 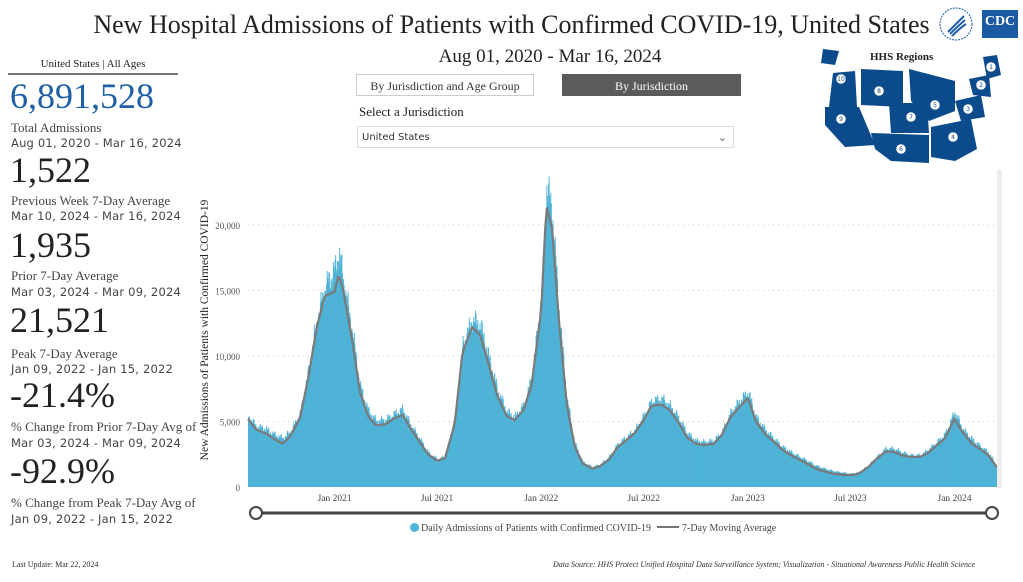 What do you see at coordinates (256, 513) in the screenshot?
I see `range-slider-start-handle` at bounding box center [256, 513].